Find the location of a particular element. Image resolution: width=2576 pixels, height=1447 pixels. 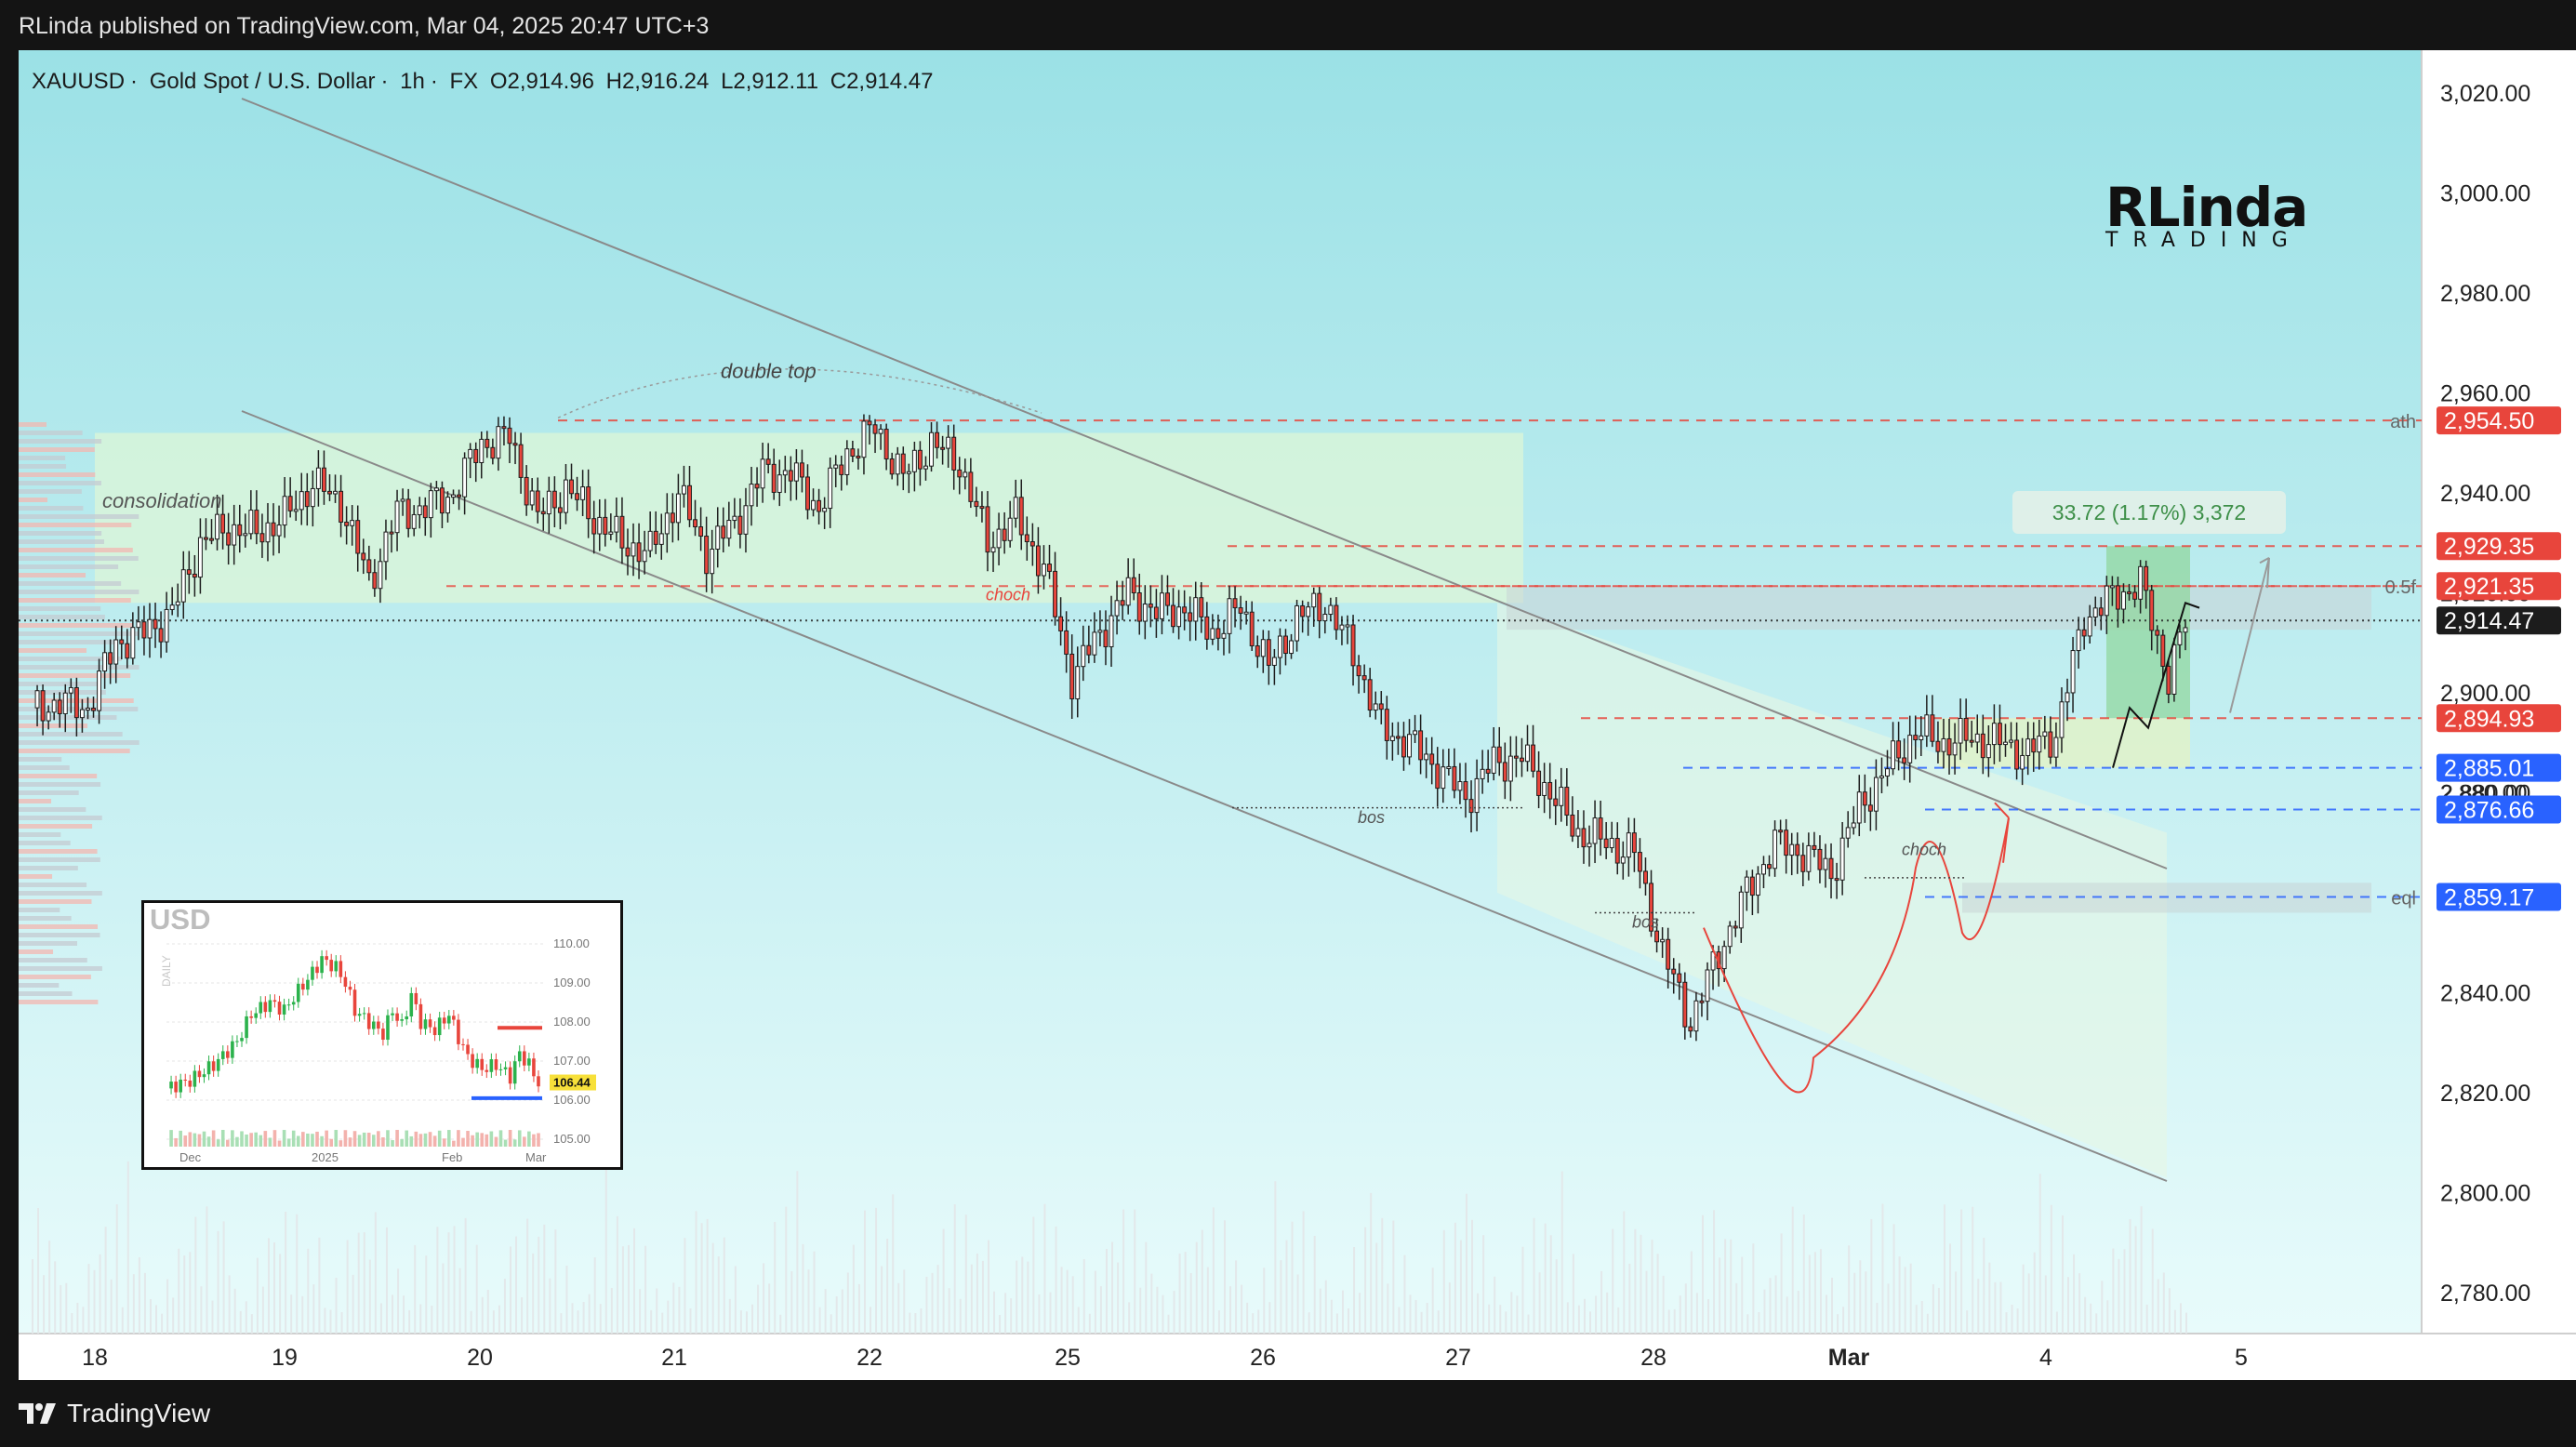

tradingview-logo: TradingView is located at coordinates (114, 1413).